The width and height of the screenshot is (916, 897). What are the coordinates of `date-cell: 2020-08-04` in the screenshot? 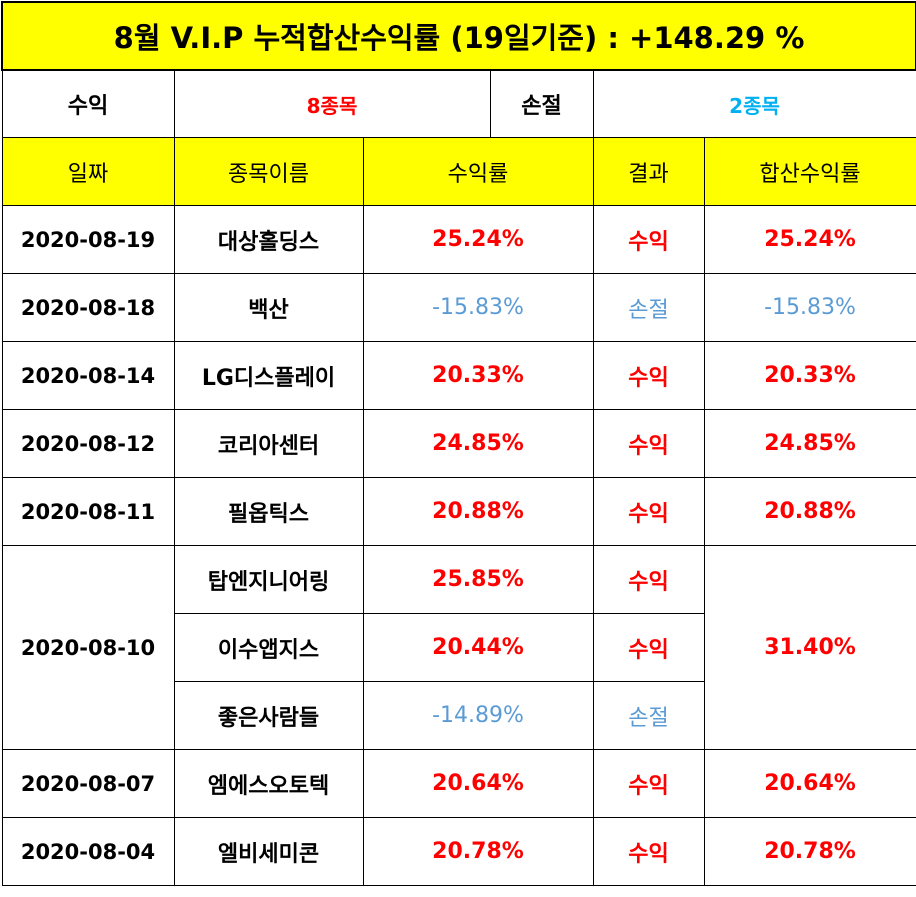 It's located at (88, 851).